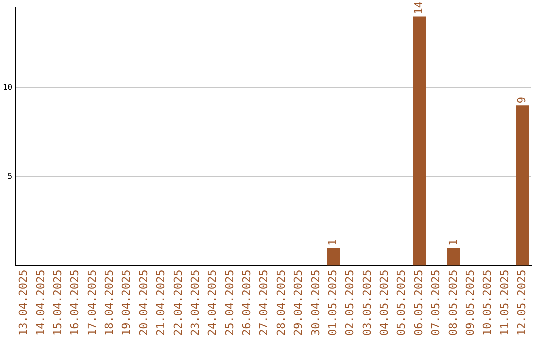  What do you see at coordinates (436, 303) in the screenshot?
I see `x-tick-label: 07.05.2025` at bounding box center [436, 303].